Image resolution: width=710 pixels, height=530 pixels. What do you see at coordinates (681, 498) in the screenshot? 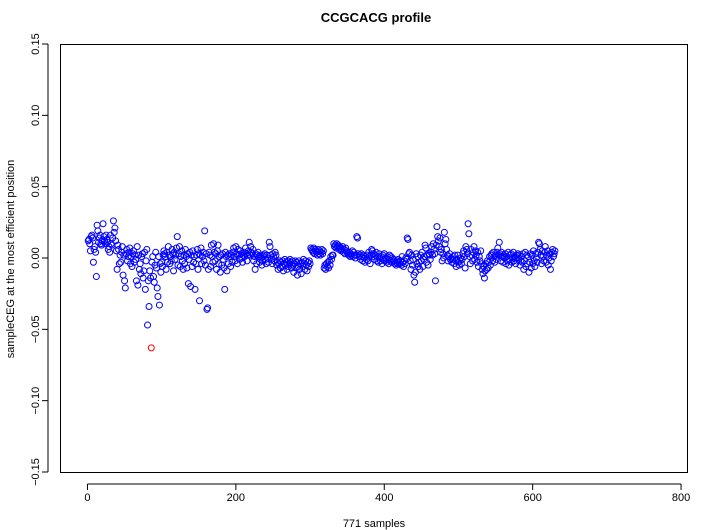
I see `x-tick-label: 800` at bounding box center [681, 498].